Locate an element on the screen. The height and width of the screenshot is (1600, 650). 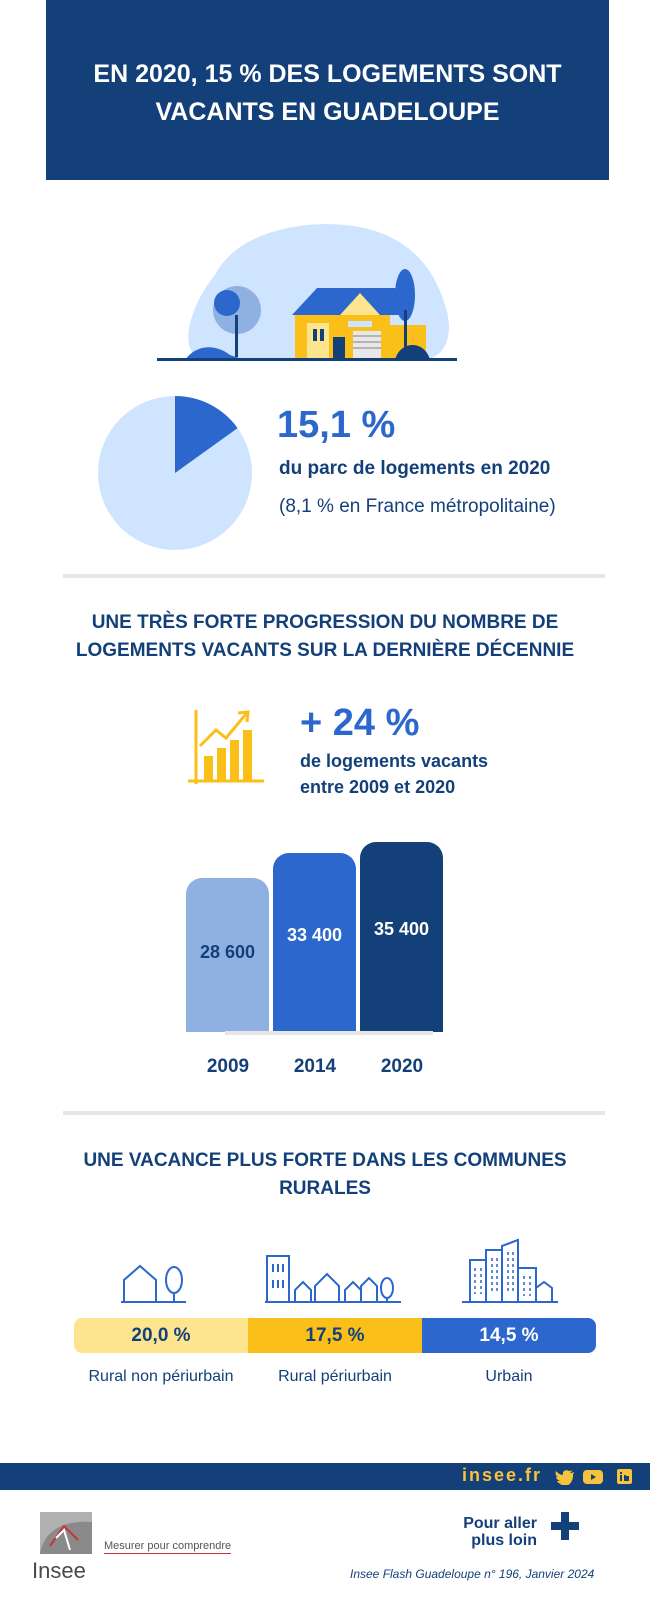
bar-2009: 28 600 is located at coordinates (227, 955).